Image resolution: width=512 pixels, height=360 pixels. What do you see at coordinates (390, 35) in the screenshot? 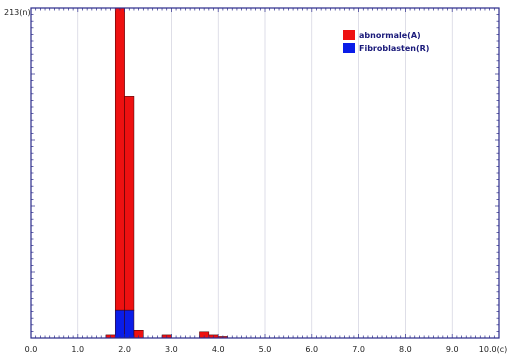
I see `legend-label: abnormale(A)` at bounding box center [390, 35].